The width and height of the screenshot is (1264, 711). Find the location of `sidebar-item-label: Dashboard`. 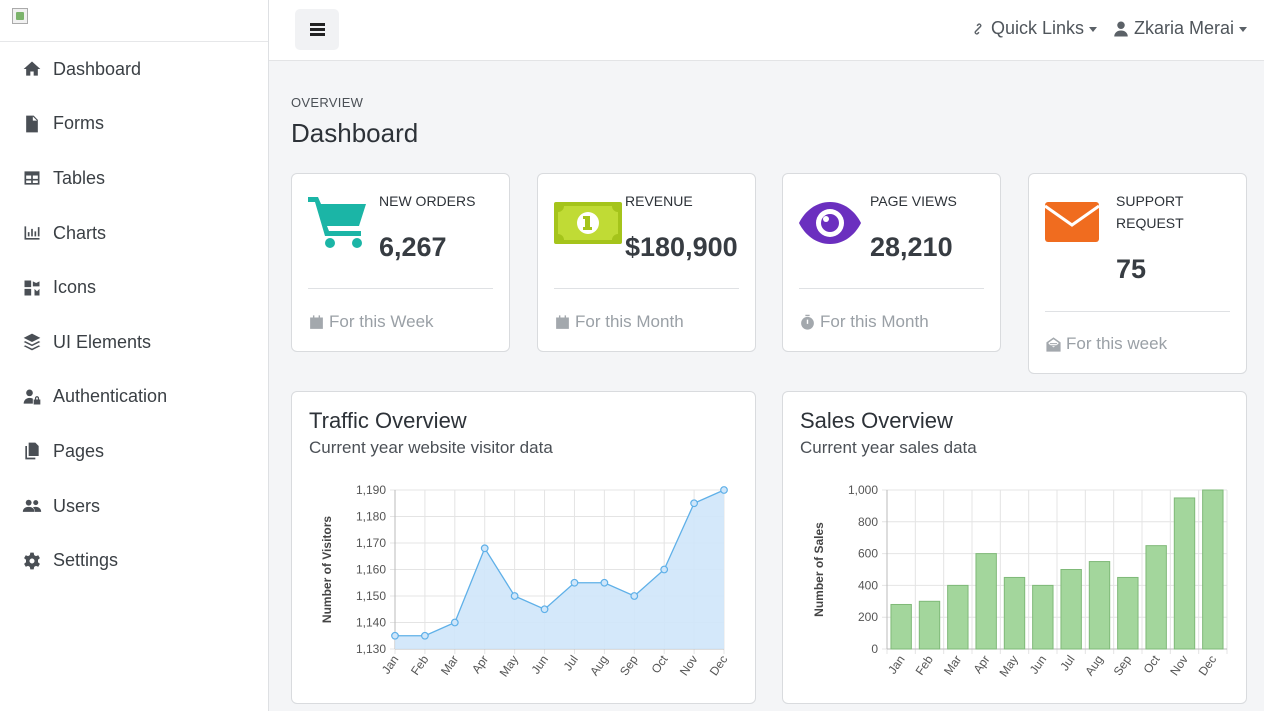

sidebar-item-label: Dashboard is located at coordinates (97, 68).